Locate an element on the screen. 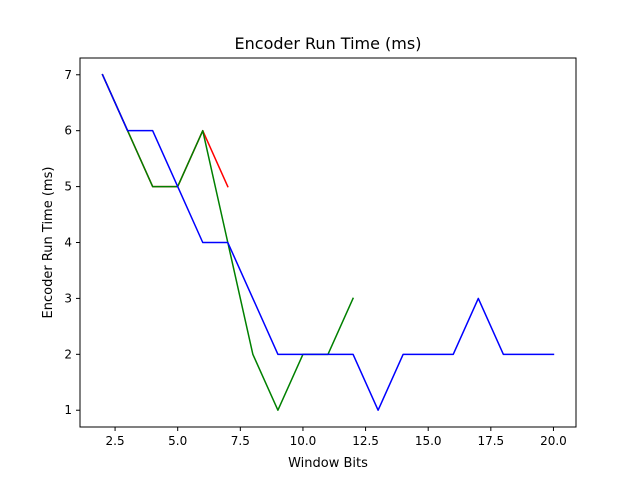  x-tick-label: 12.5 is located at coordinates (365, 441).